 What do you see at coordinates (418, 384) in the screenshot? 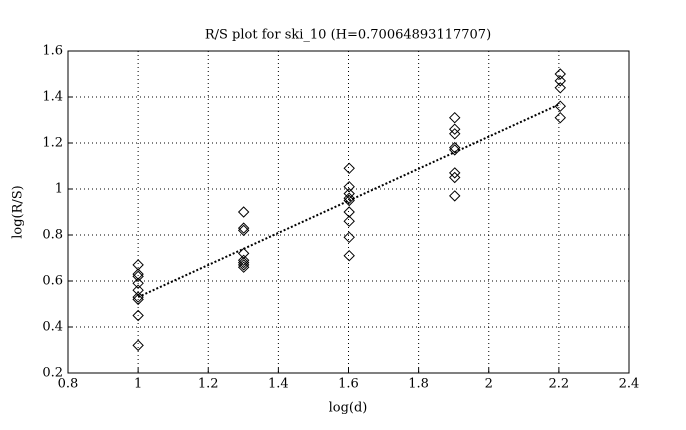
I see `x-tick-label: 1.8` at bounding box center [418, 384].